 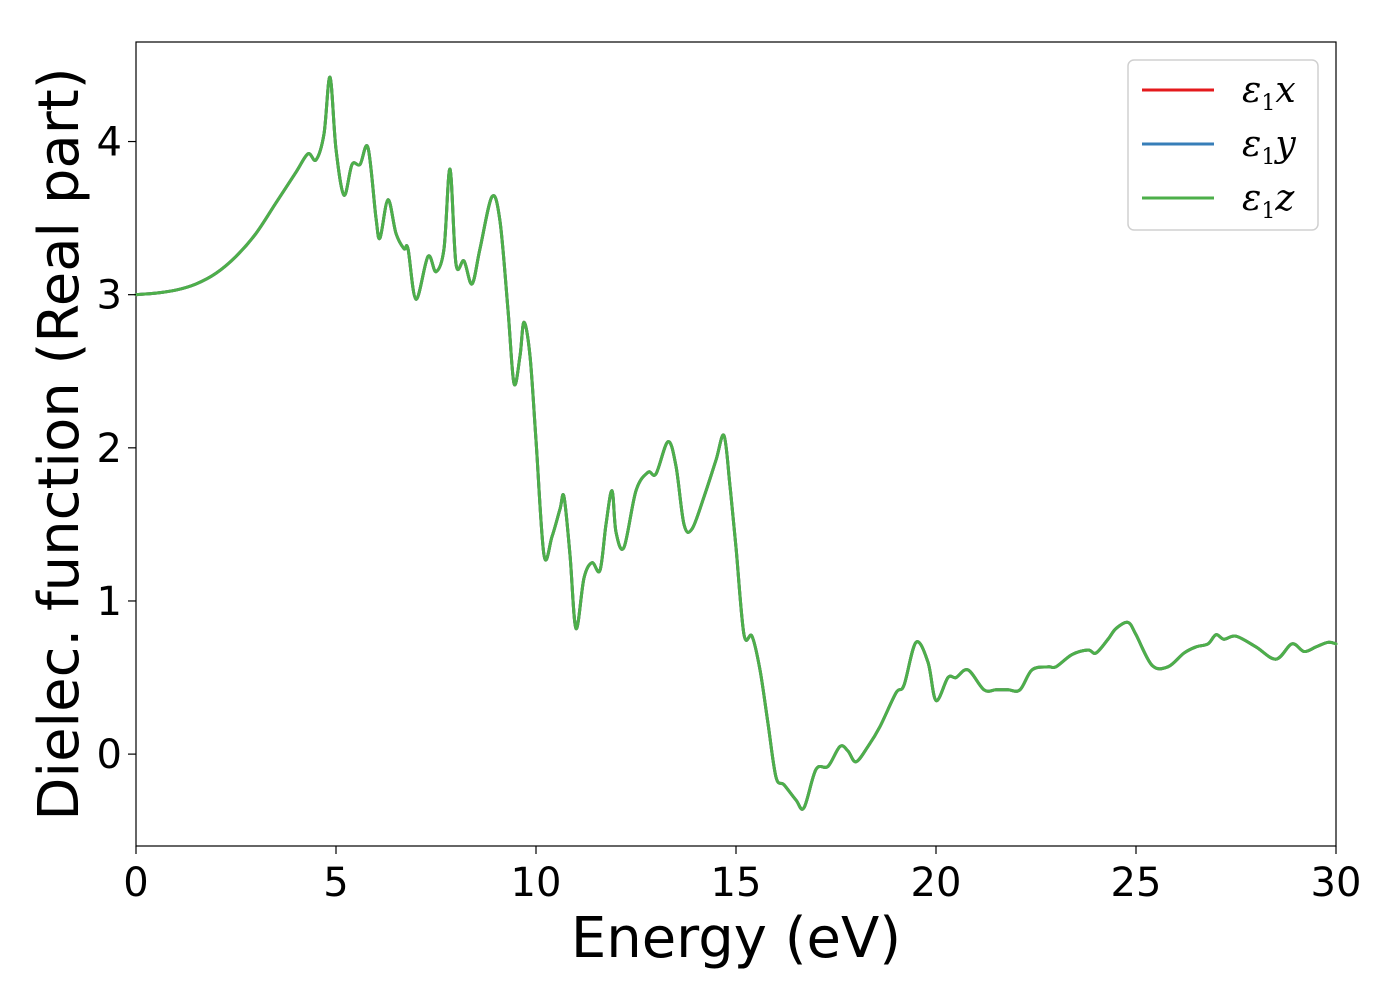 What do you see at coordinates (936, 883) in the screenshot?
I see `x-tick-label: 20` at bounding box center [936, 883].